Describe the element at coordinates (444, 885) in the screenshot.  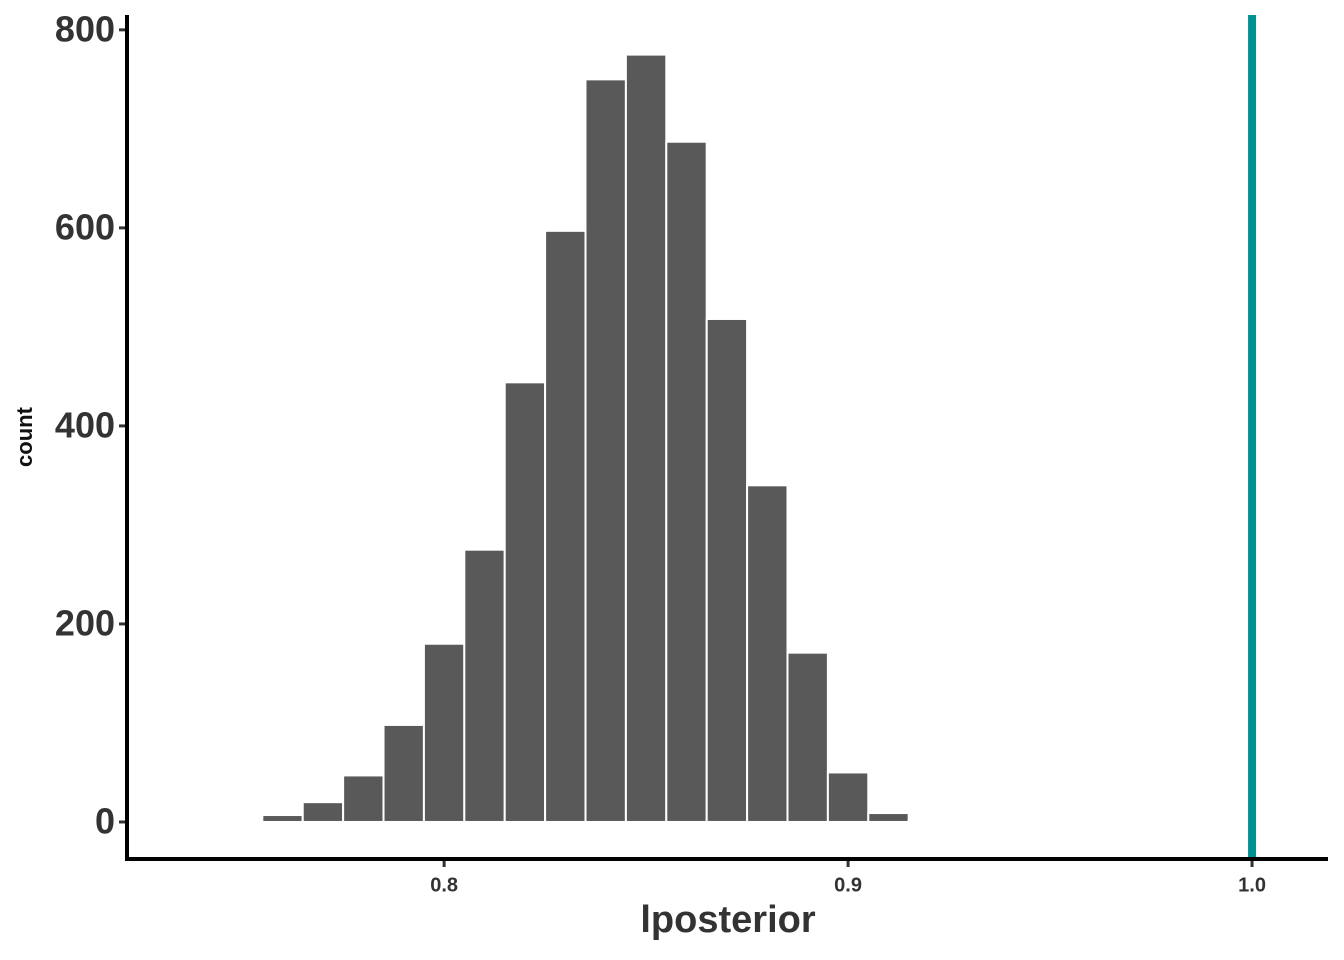
I see `x-tick-label: 0.8` at that location.